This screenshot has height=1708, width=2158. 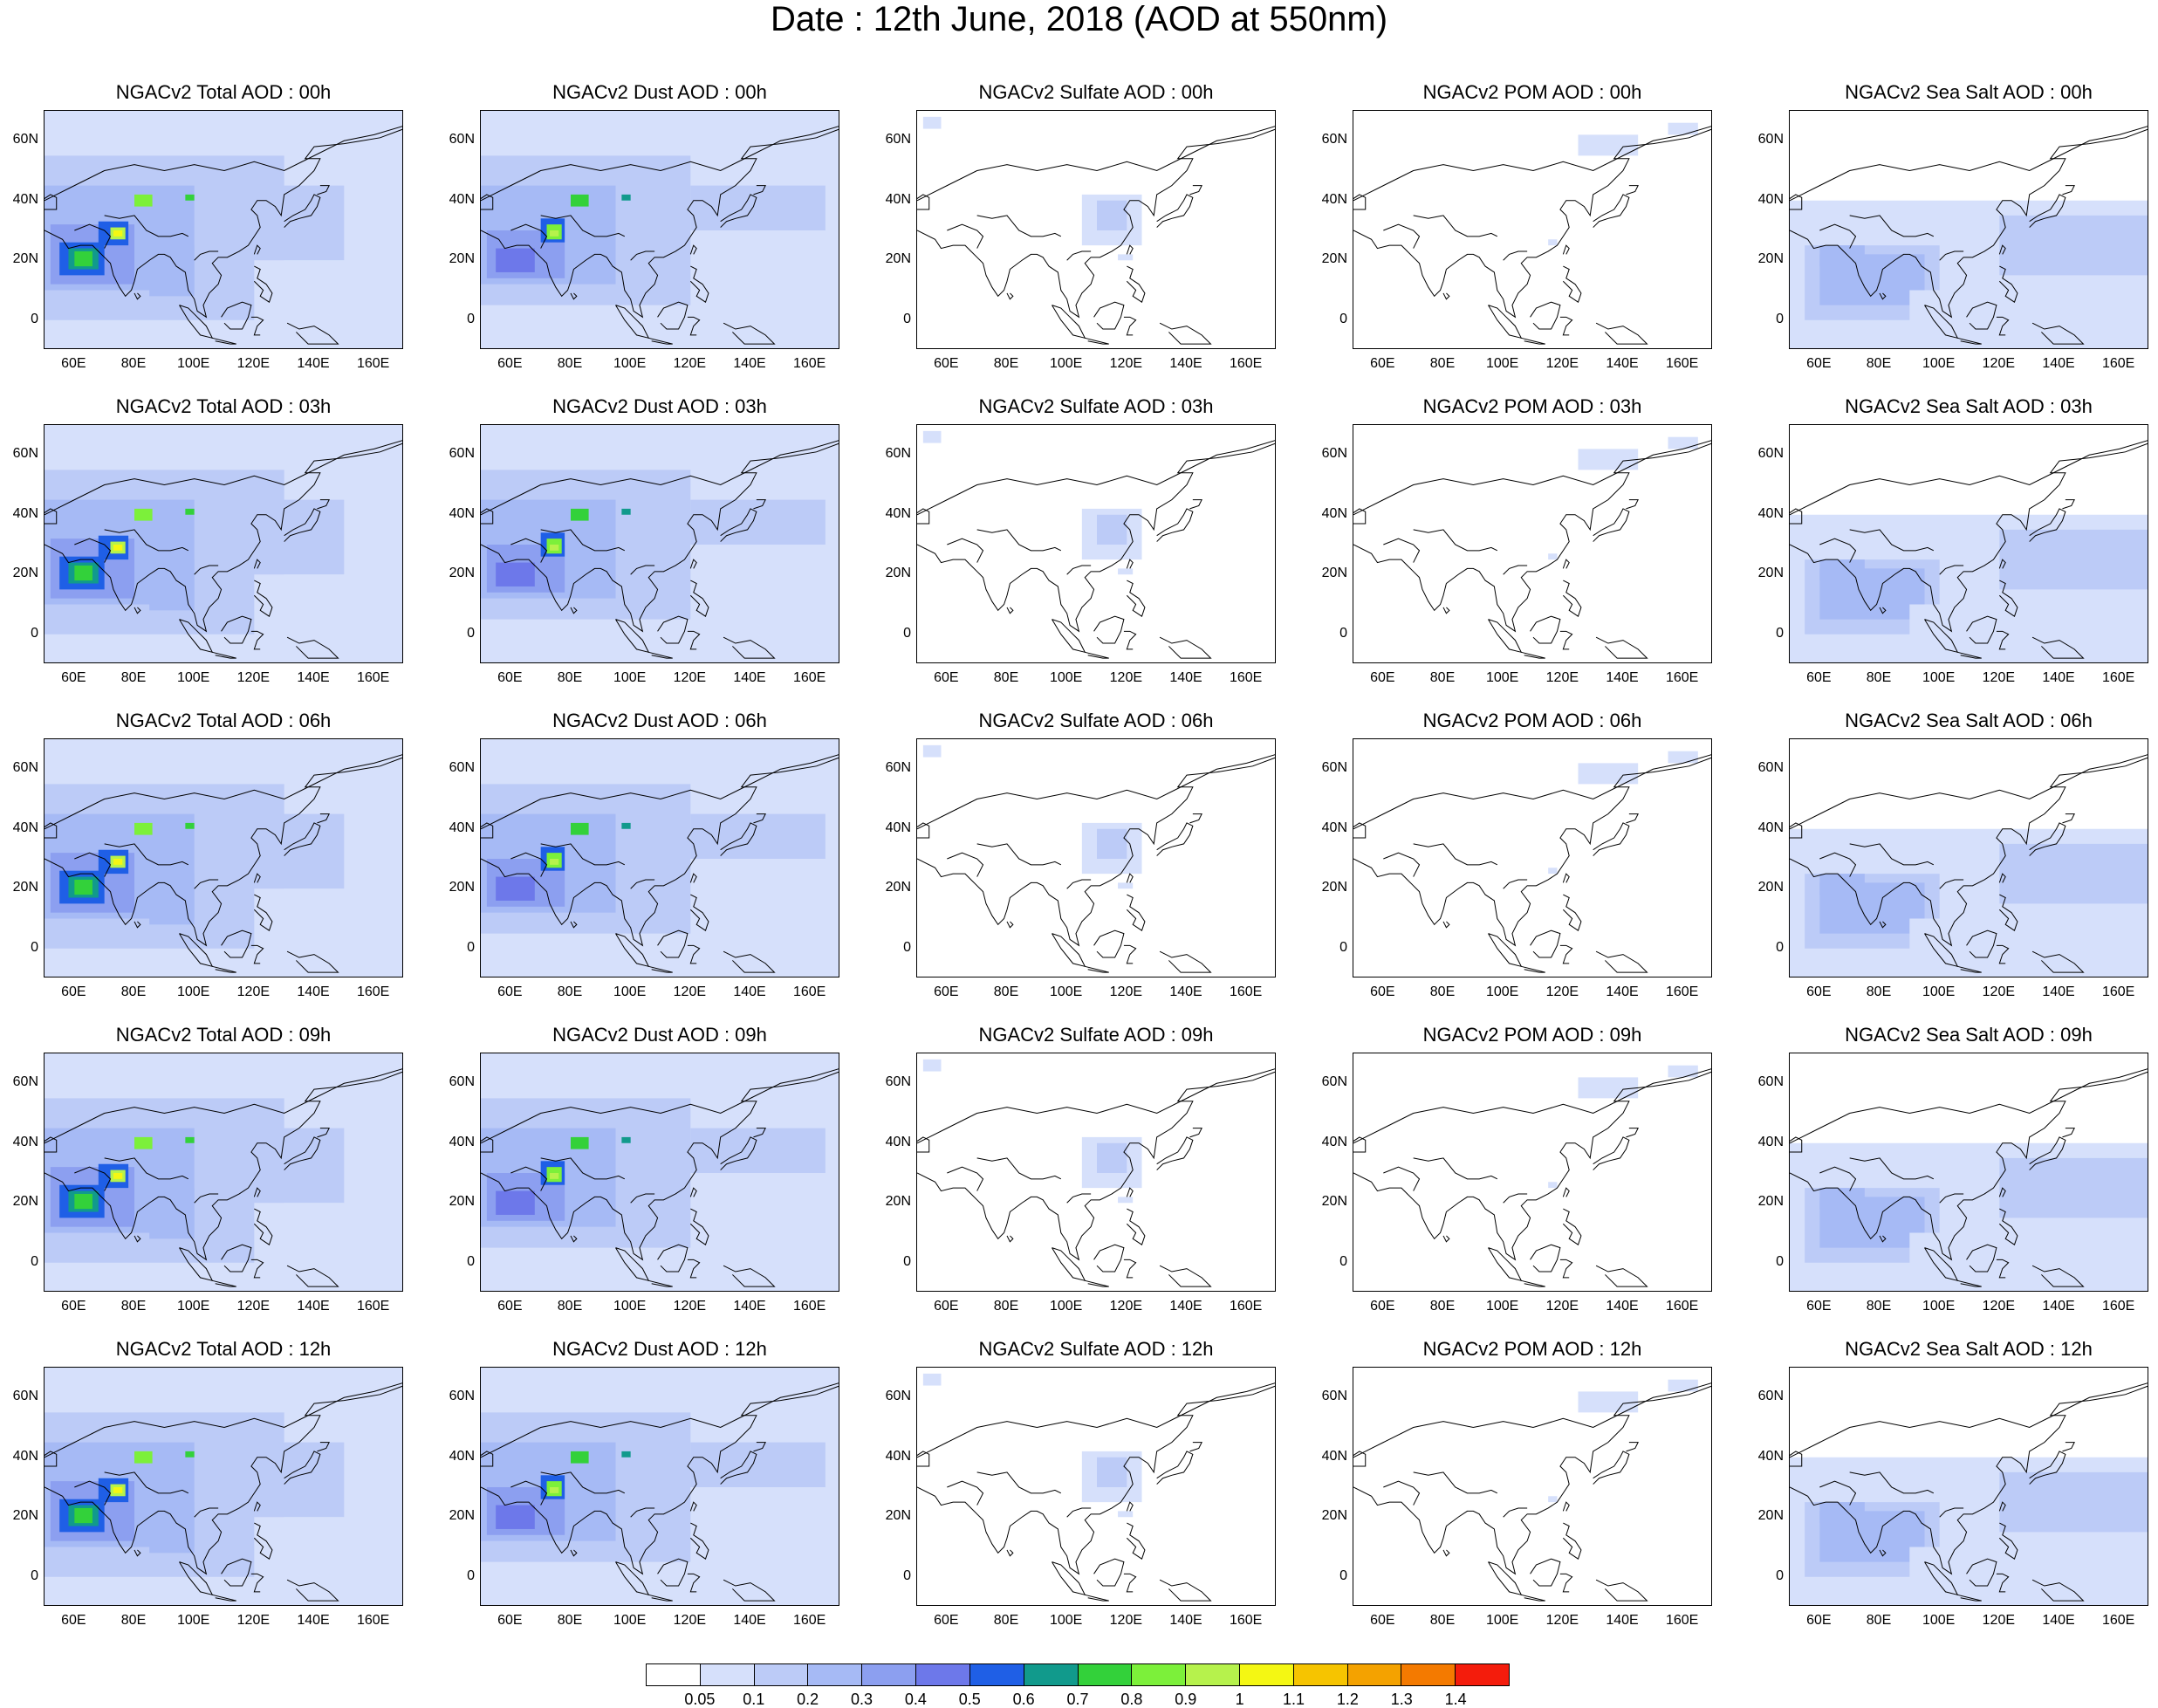 What do you see at coordinates (223, 720) in the screenshot?
I see `panel-title-total-2: NGACv2 Total AOD : 06h` at bounding box center [223, 720].